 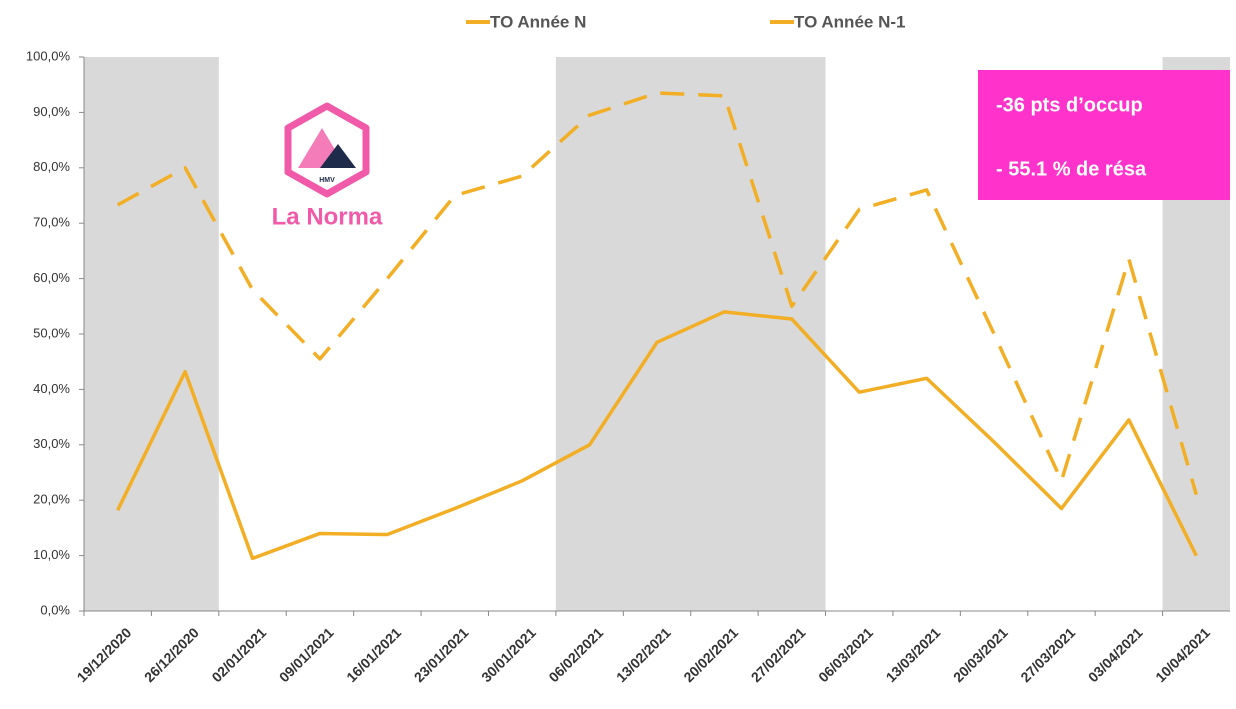 What do you see at coordinates (51, 277) in the screenshot?
I see `y-tick-label: 60,0%` at bounding box center [51, 277].